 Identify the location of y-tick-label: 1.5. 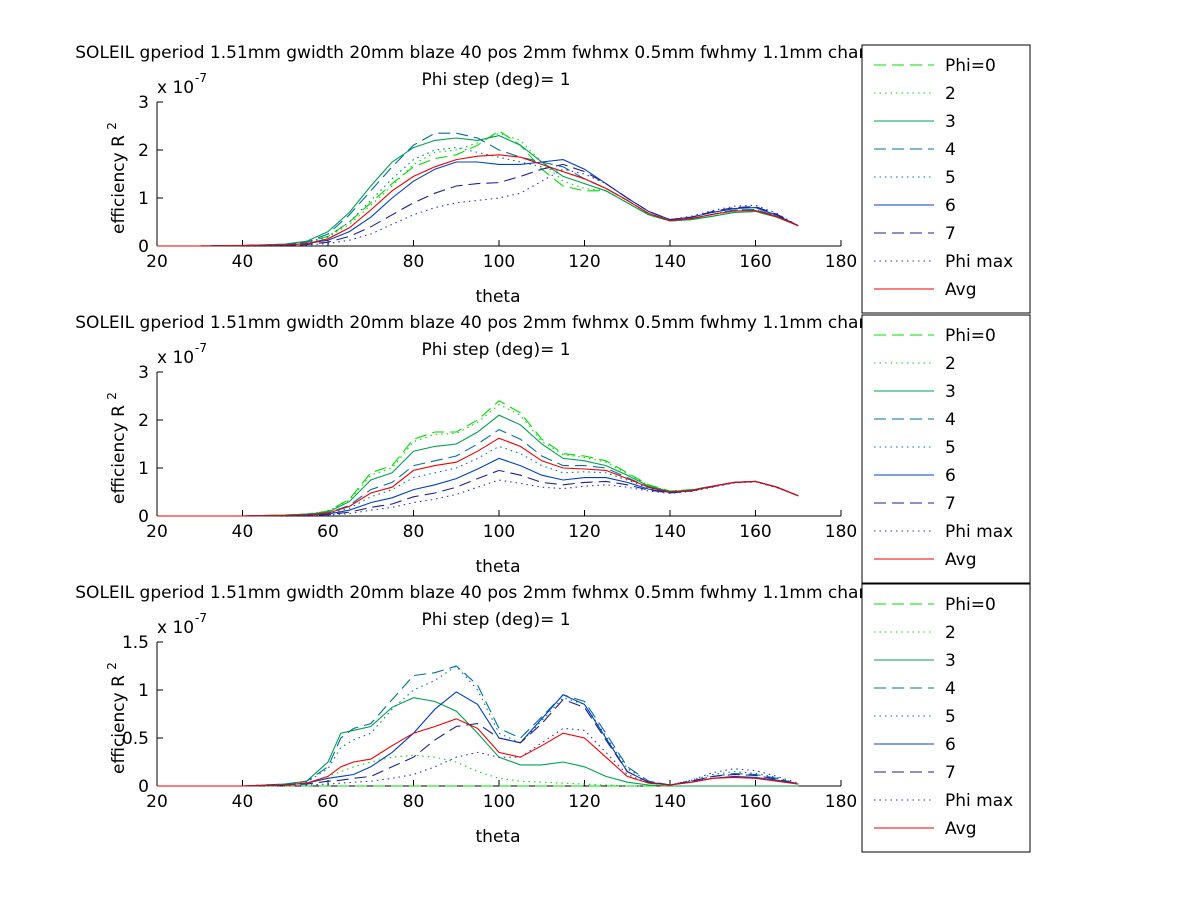
(135, 643).